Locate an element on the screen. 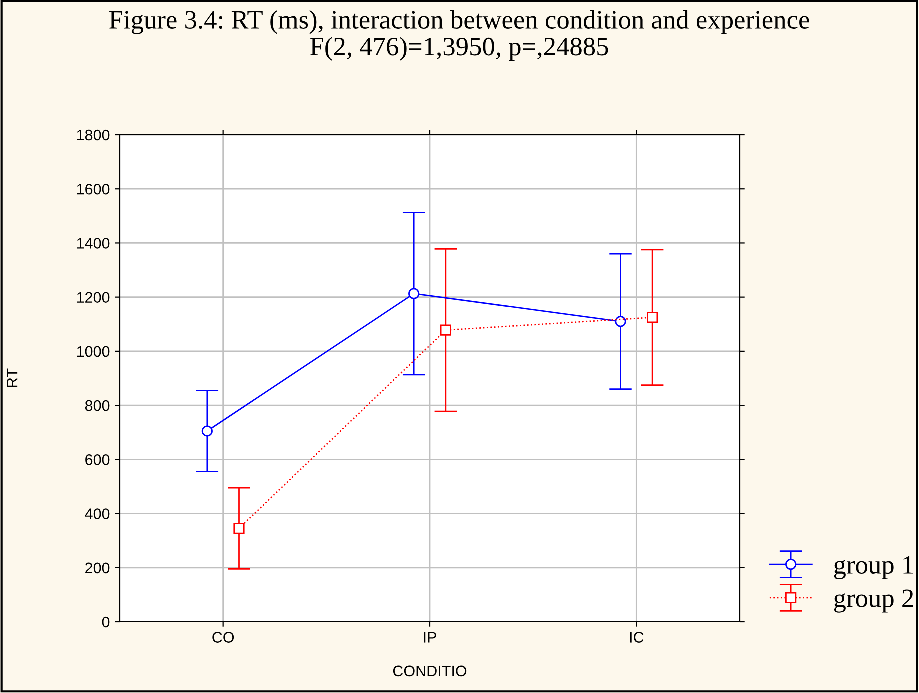 This screenshot has height=693, width=919. chart-title: Figure 3.4: RT (ms), interaction between condition and experience F(2, 476)=1,3950, p=,24885 is located at coordinates (460, 36).